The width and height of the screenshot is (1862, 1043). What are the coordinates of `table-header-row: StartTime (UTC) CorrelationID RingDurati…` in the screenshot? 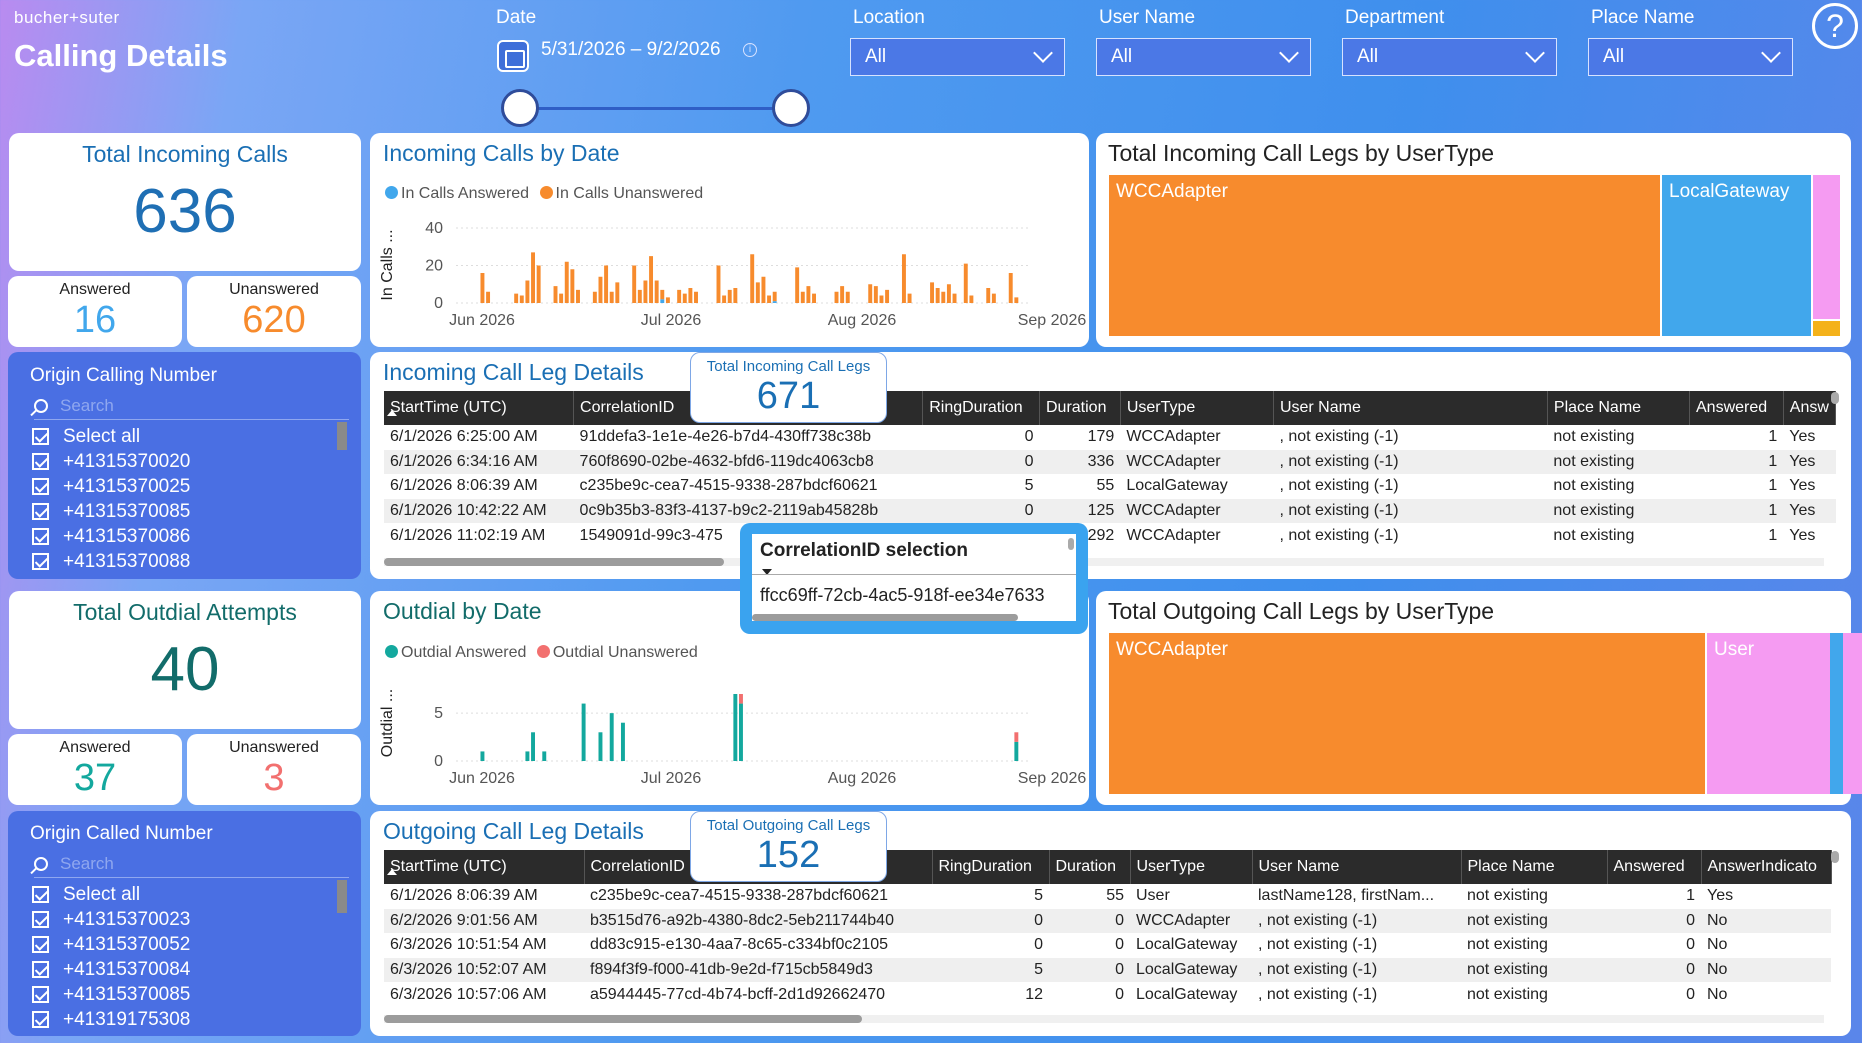 It's located at (1110, 408).